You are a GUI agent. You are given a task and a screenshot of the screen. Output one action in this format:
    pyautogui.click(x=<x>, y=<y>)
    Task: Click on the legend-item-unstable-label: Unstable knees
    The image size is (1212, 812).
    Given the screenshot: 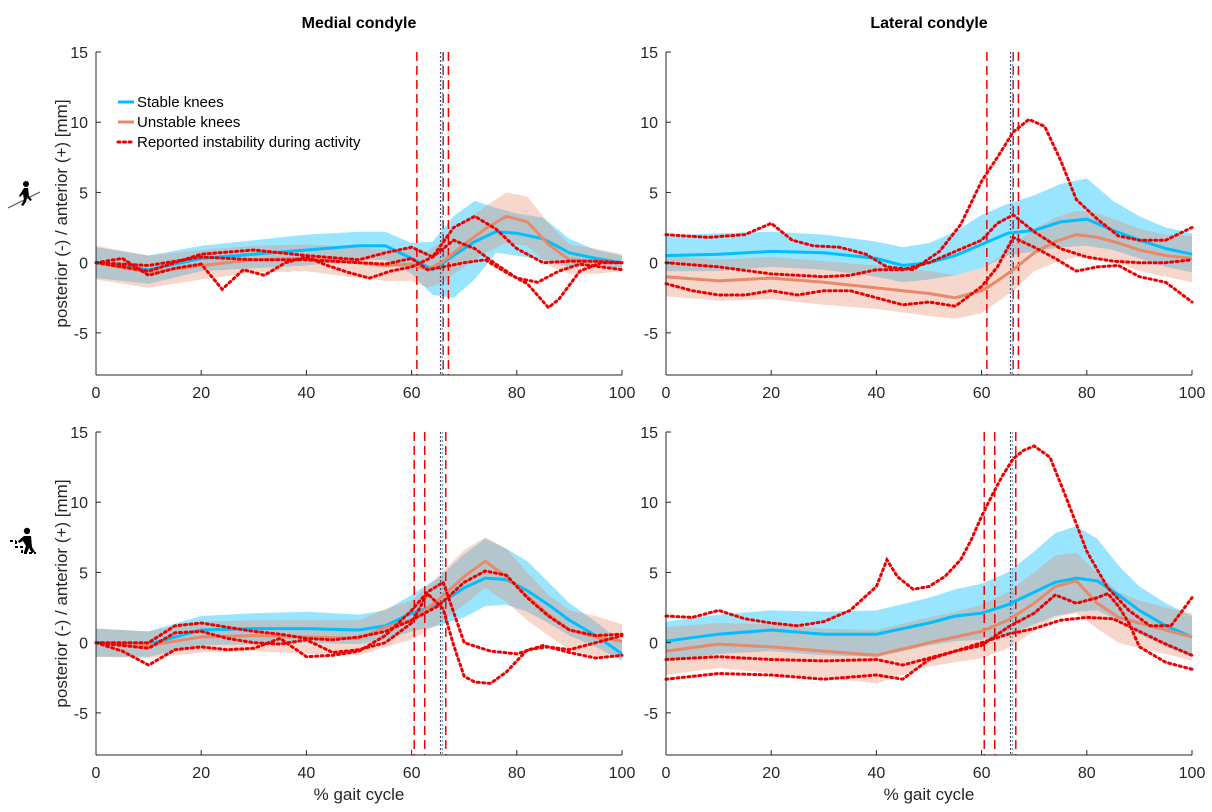 What is the action you would take?
    pyautogui.click(x=188, y=122)
    